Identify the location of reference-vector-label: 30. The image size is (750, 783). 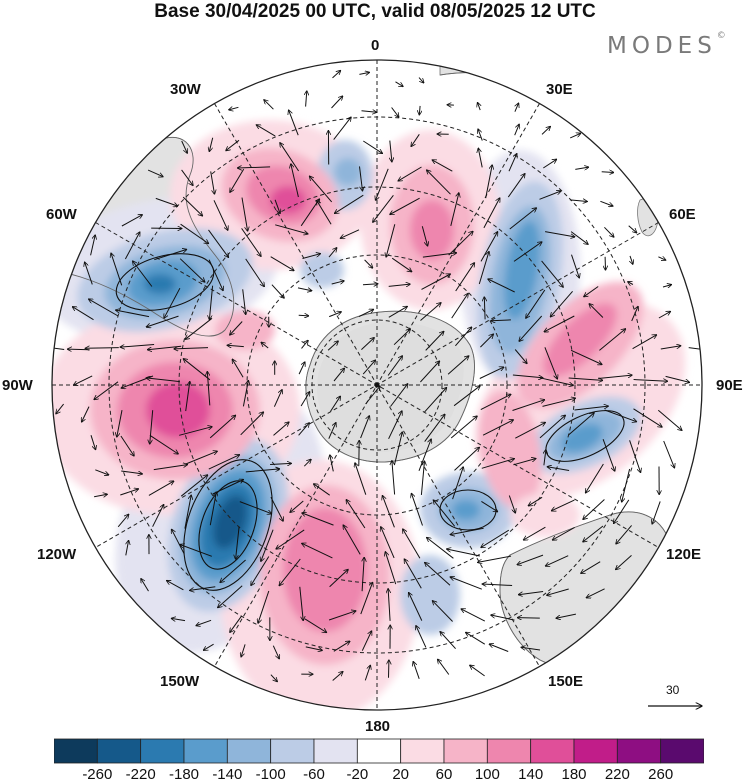
(673, 690).